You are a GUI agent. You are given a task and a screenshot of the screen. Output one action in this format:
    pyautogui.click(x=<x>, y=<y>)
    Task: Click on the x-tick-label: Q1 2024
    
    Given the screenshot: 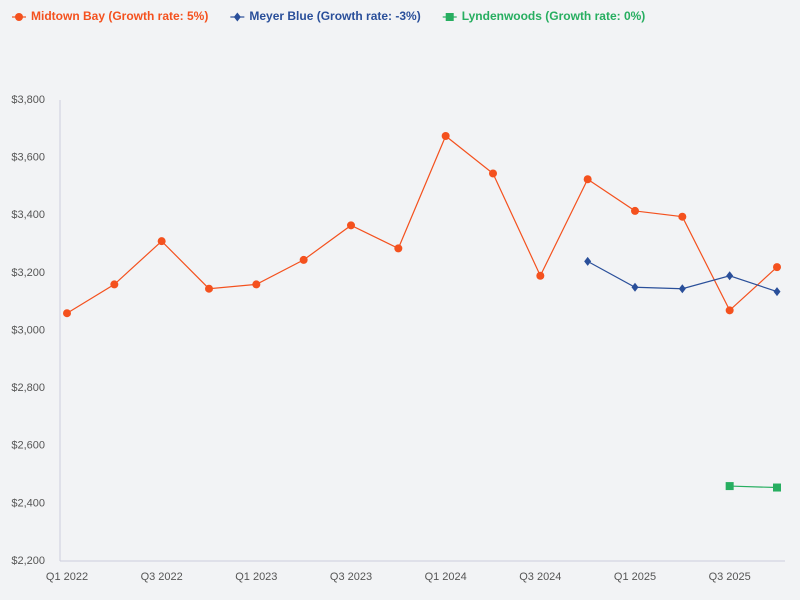 What is the action you would take?
    pyautogui.click(x=446, y=577)
    